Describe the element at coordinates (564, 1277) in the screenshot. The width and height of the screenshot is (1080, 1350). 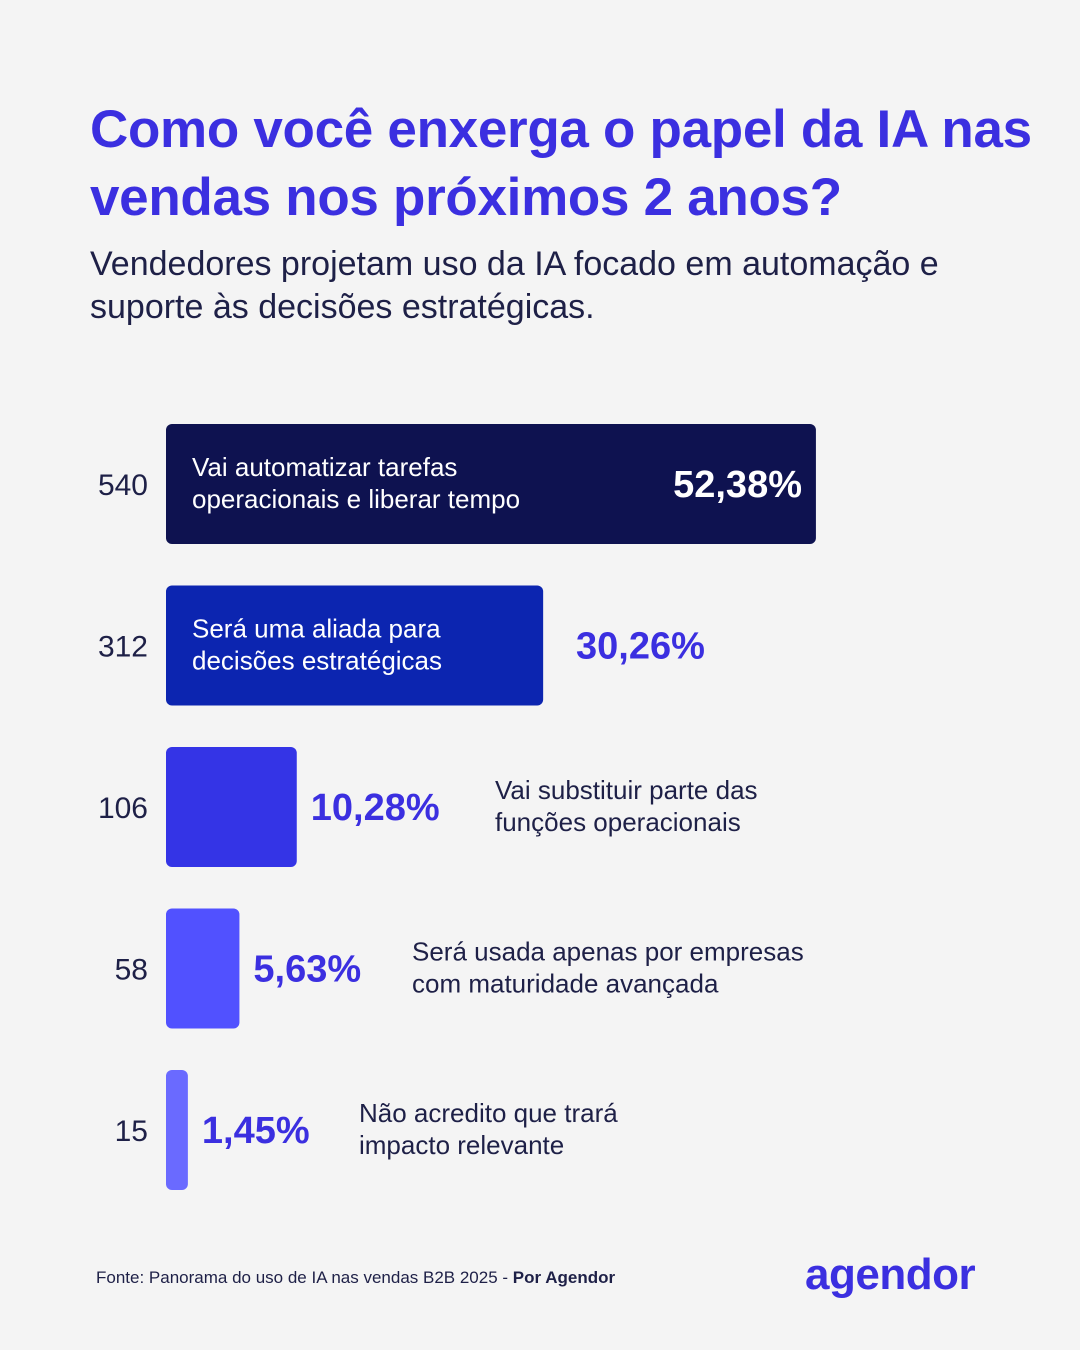
I see `source-author: Por Agendor` at that location.